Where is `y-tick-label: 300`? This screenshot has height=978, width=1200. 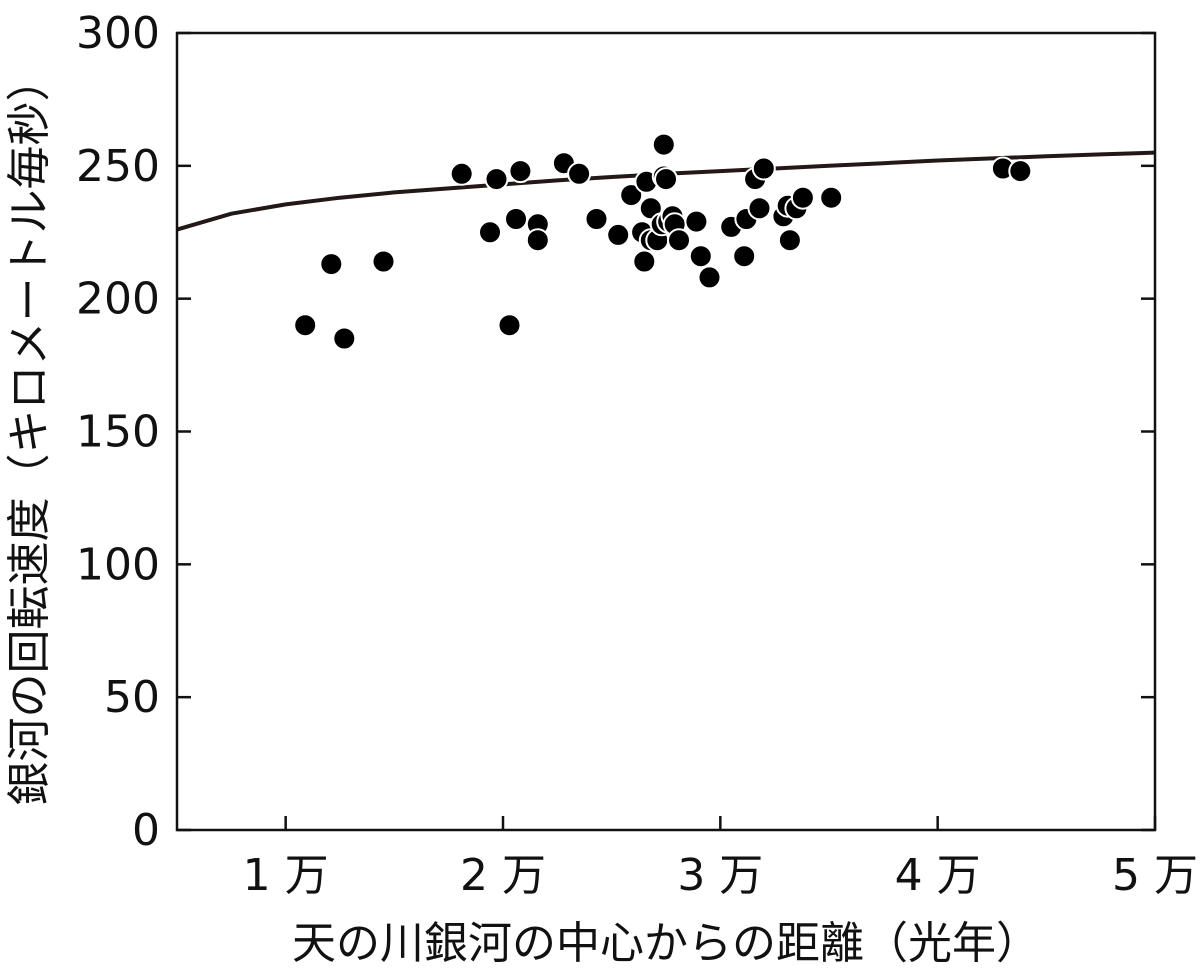 y-tick-label: 300 is located at coordinates (118, 33).